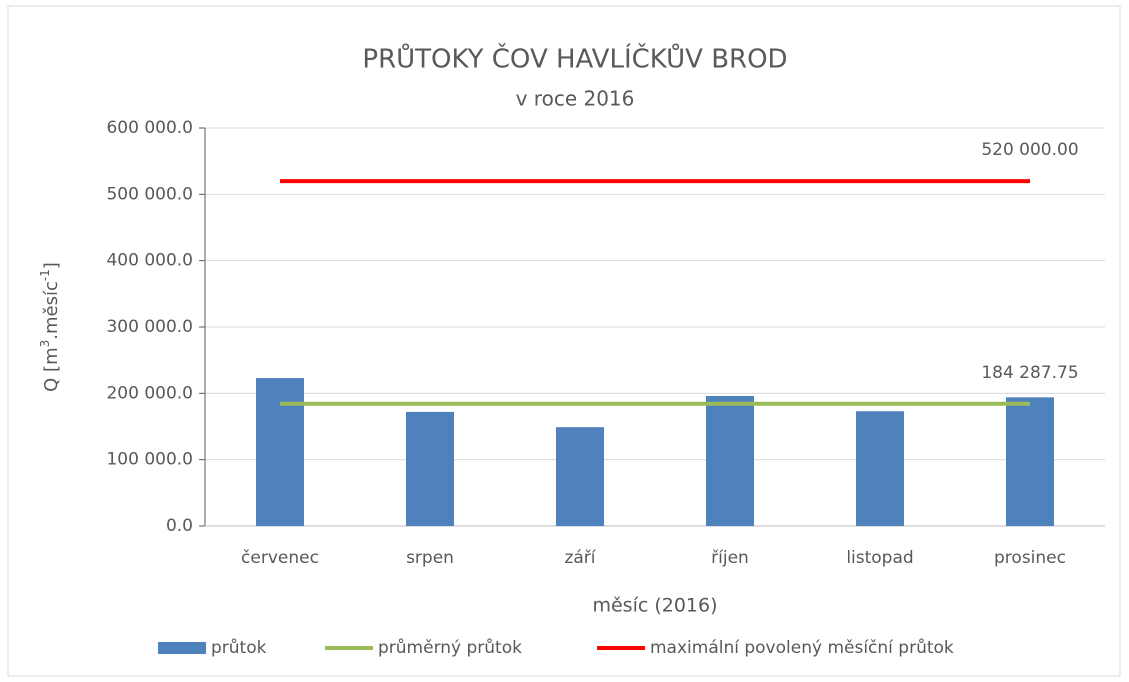 This screenshot has width=1129, height=682. Describe the element at coordinates (1029, 373) in the screenshot. I see `data-label: 184 287.75` at that location.